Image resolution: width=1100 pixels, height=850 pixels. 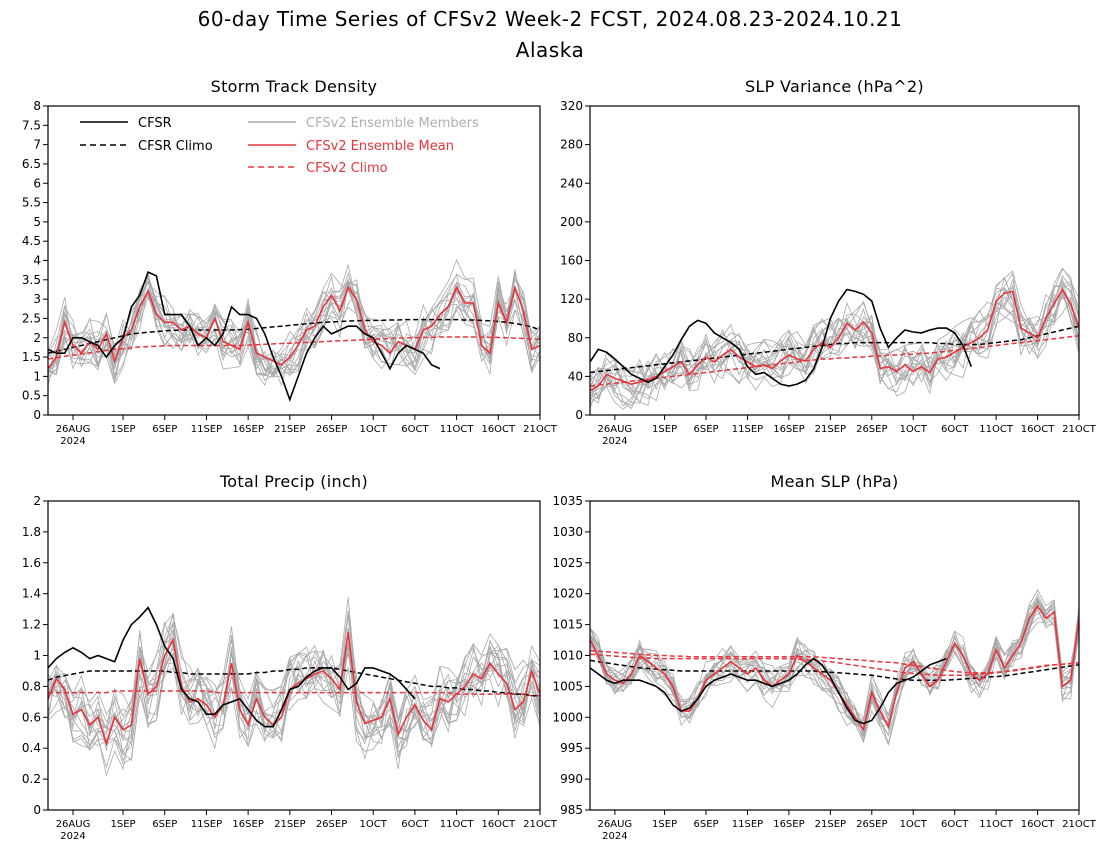 What do you see at coordinates (294, 86) in the screenshot?
I see `panel-title: Storm Track Density` at bounding box center [294, 86].